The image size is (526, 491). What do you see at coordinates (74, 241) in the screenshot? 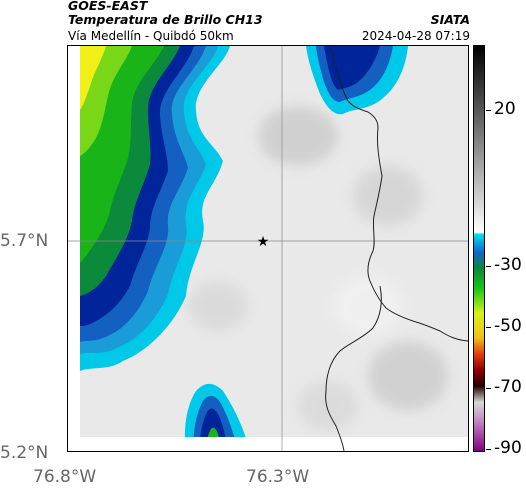
I see `no-data-edge` at bounding box center [74, 241].